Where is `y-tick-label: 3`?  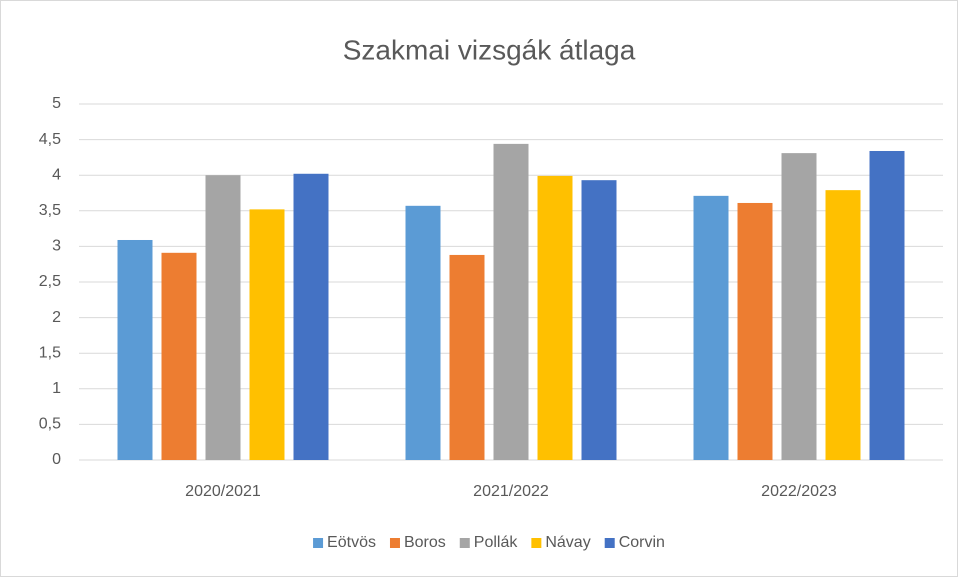 y-tick-label: 3 is located at coordinates (56, 246).